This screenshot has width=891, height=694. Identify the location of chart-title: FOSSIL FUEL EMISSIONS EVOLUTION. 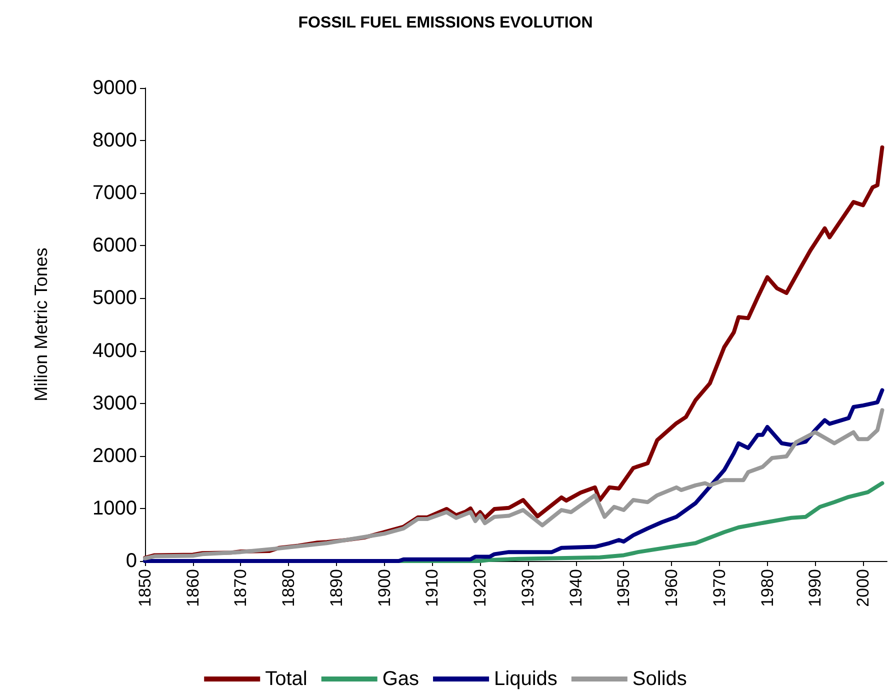
(445, 23).